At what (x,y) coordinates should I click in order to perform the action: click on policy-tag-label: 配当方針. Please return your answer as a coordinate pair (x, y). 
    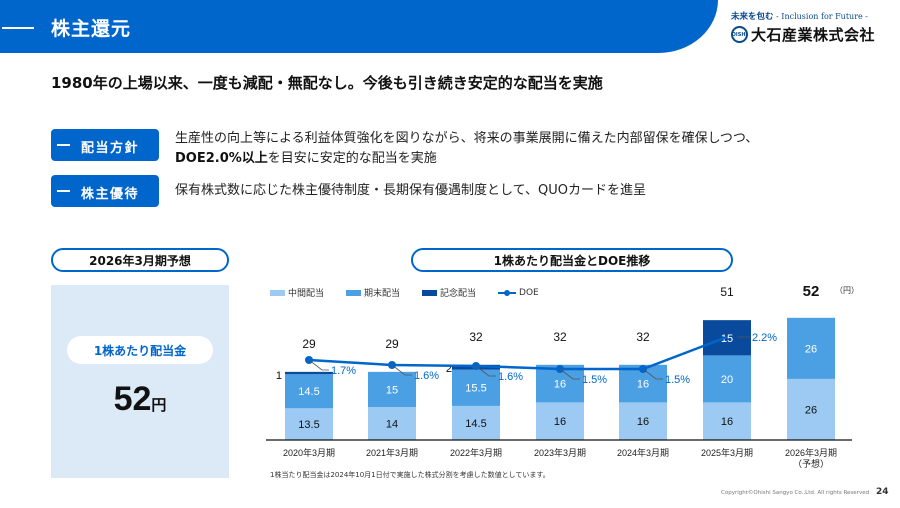
    Looking at the image, I should click on (110, 148).